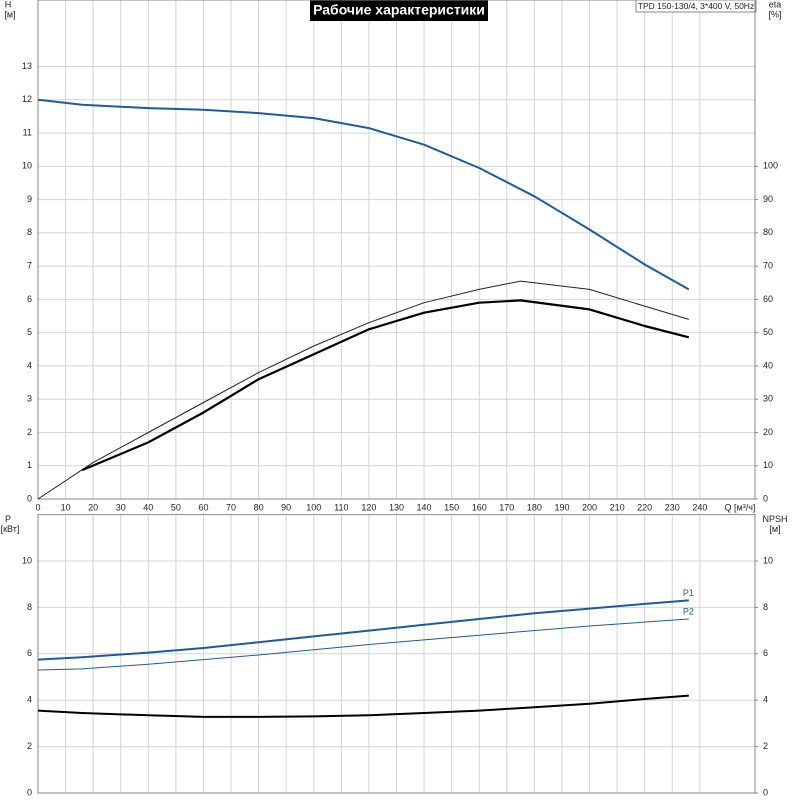 This screenshot has height=800, width=800. What do you see at coordinates (313, 507) in the screenshot?
I see `x-tick-label: 100` at bounding box center [313, 507].